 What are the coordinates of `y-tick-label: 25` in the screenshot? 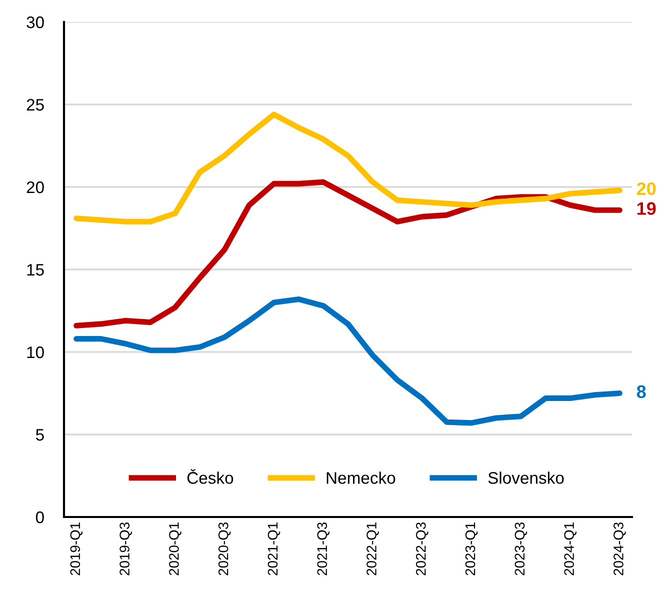 It's located at (35, 104).